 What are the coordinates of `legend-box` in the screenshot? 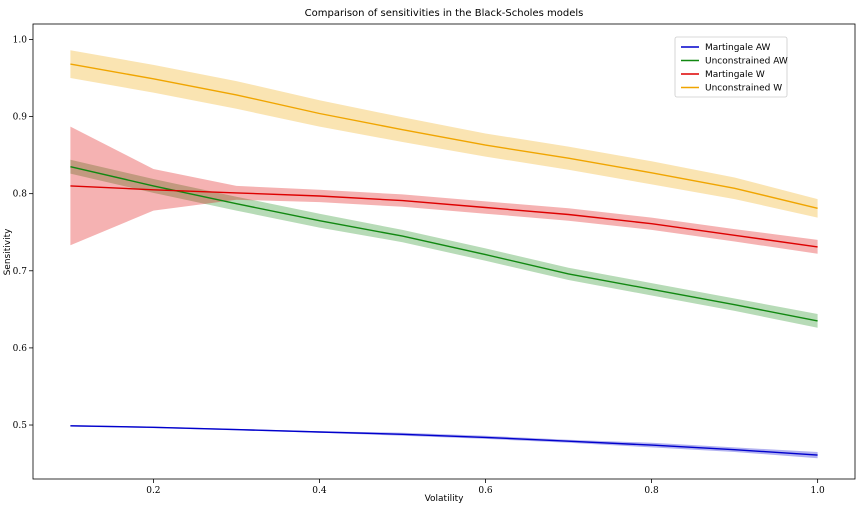 It's located at (731, 67).